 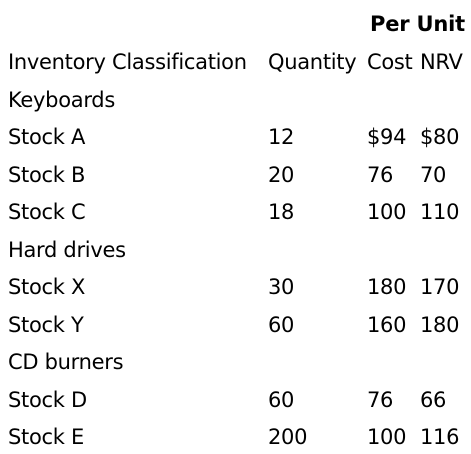 What do you see at coordinates (312, 62) in the screenshot?
I see `column-header-quantity: Quantity` at bounding box center [312, 62].